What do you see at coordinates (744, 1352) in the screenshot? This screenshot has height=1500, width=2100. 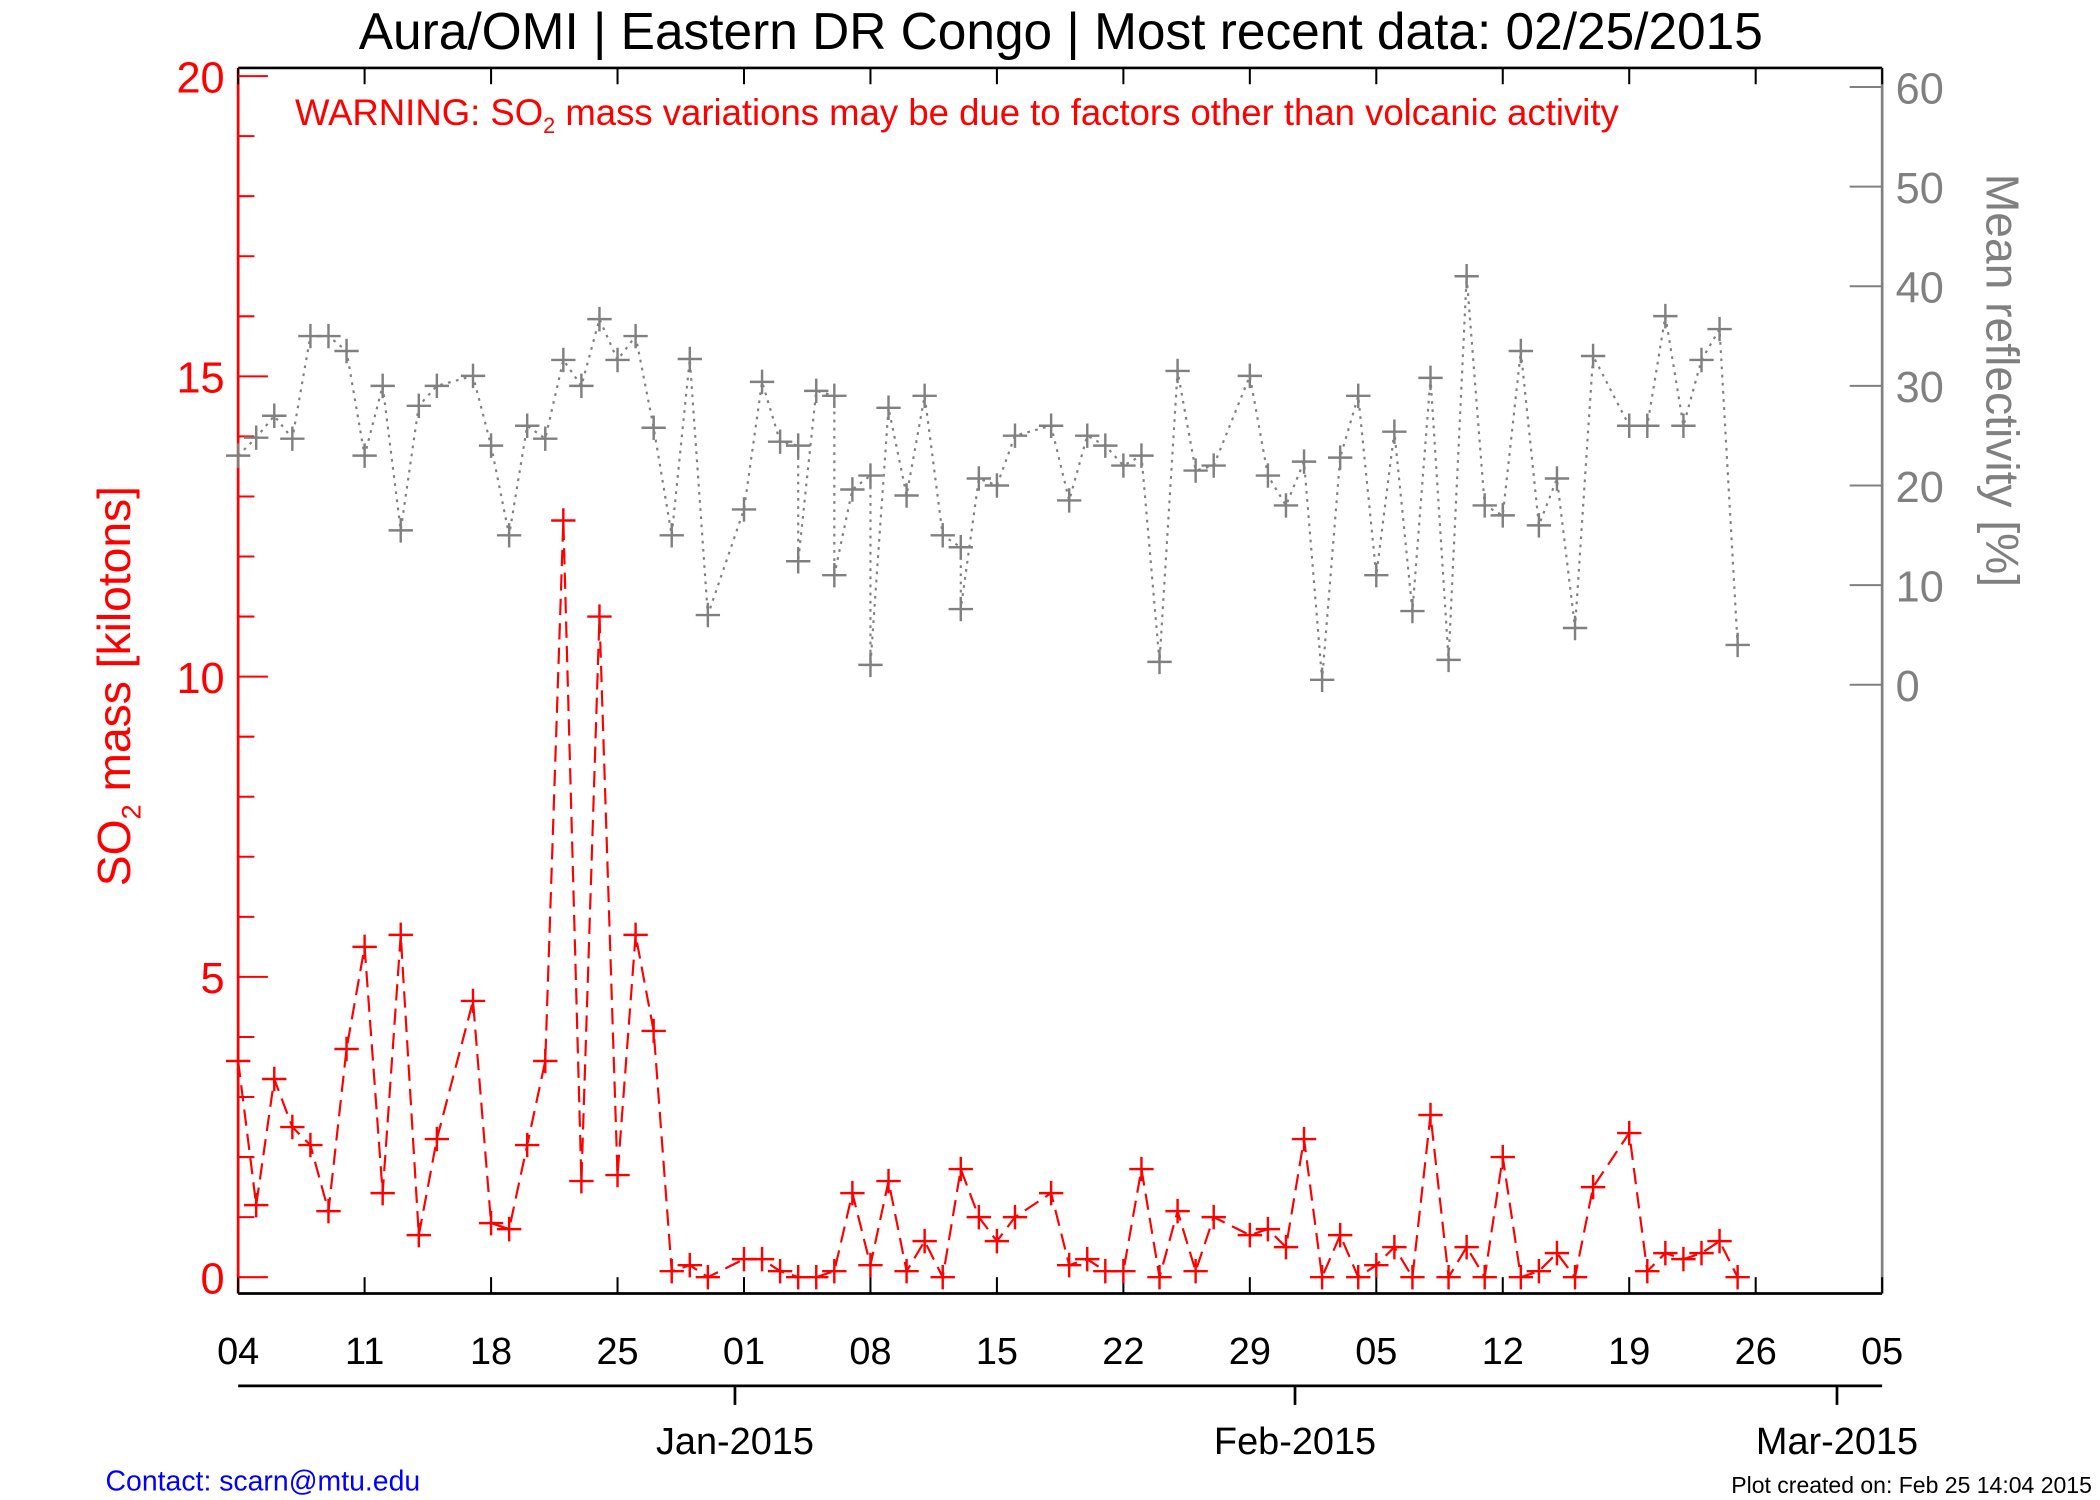 I see `x-tick-label: 01` at bounding box center [744, 1352].